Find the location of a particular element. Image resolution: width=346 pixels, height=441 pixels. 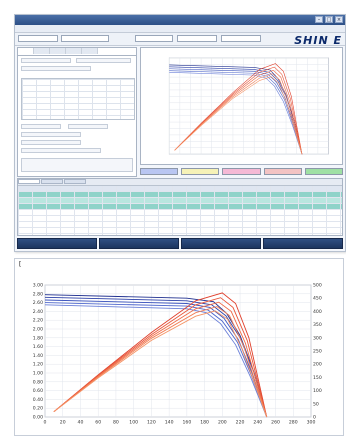

chart-control-buttons is located at coordinates (242, 171).